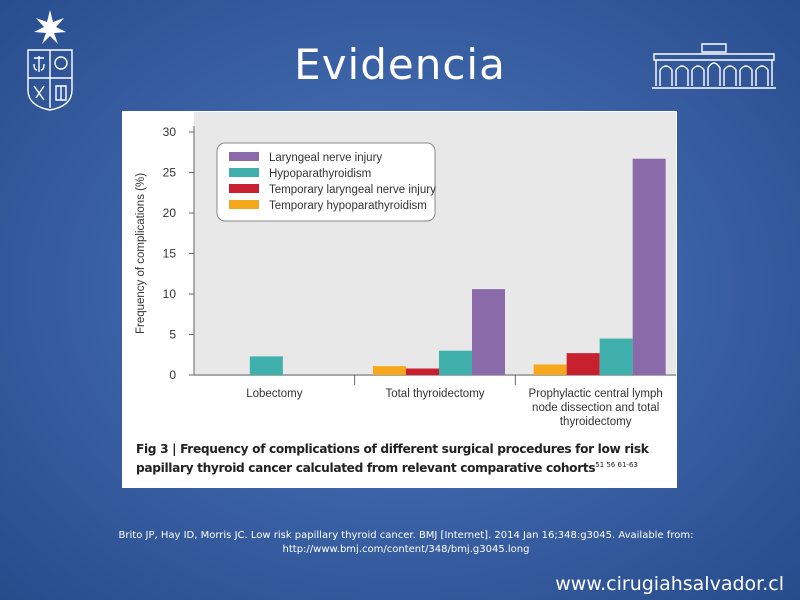  I want to click on x-category-label: thyroidectomy, so click(596, 422).